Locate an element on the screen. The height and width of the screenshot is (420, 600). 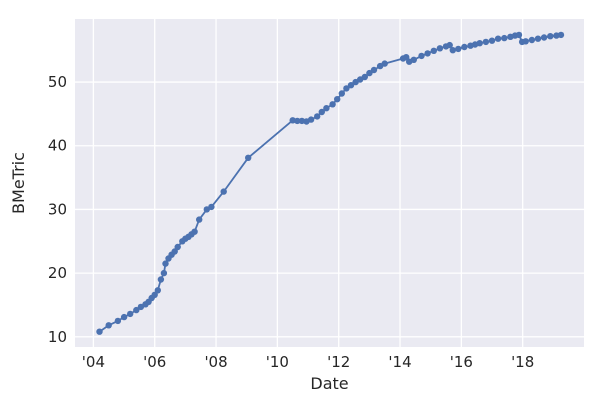
x-axis-title: Date is located at coordinates (329, 383).